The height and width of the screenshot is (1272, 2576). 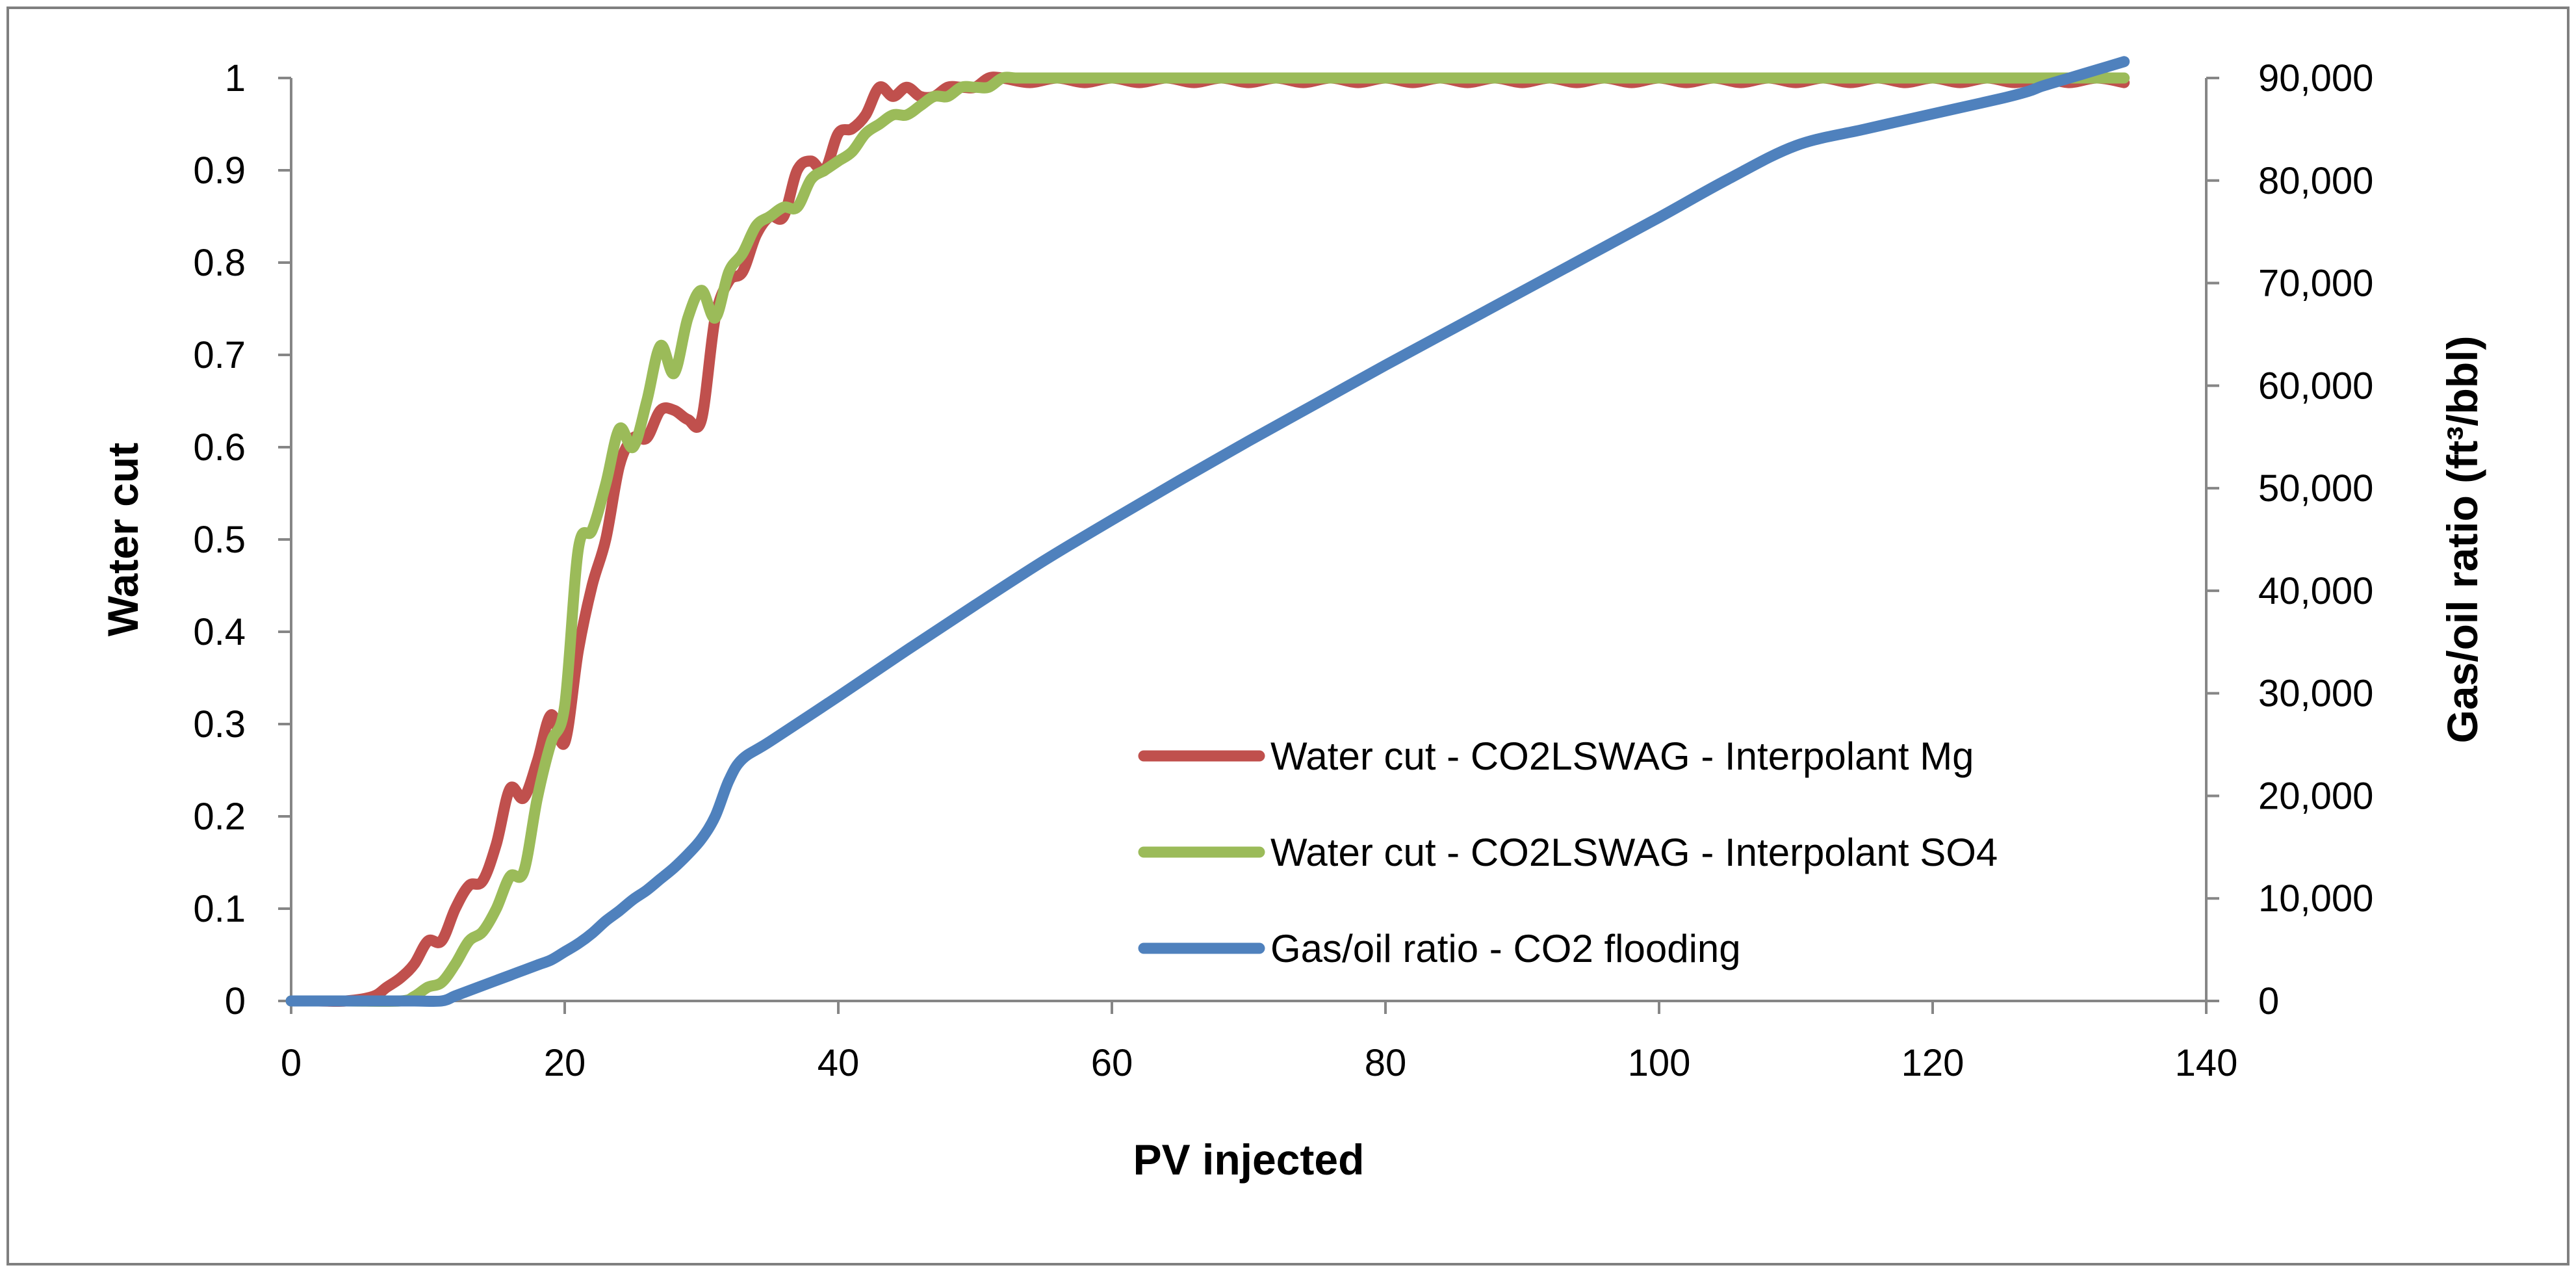 What do you see at coordinates (1386, 1063) in the screenshot?
I see `x-tick-label: 80` at bounding box center [1386, 1063].